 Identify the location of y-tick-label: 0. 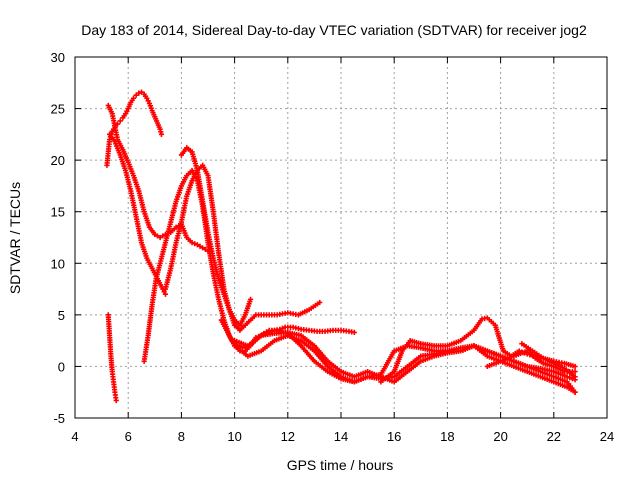
(61, 366).